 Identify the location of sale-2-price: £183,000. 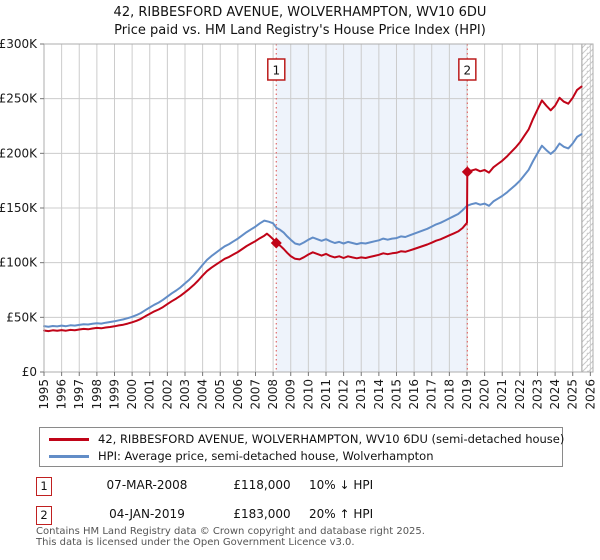
(262, 514).